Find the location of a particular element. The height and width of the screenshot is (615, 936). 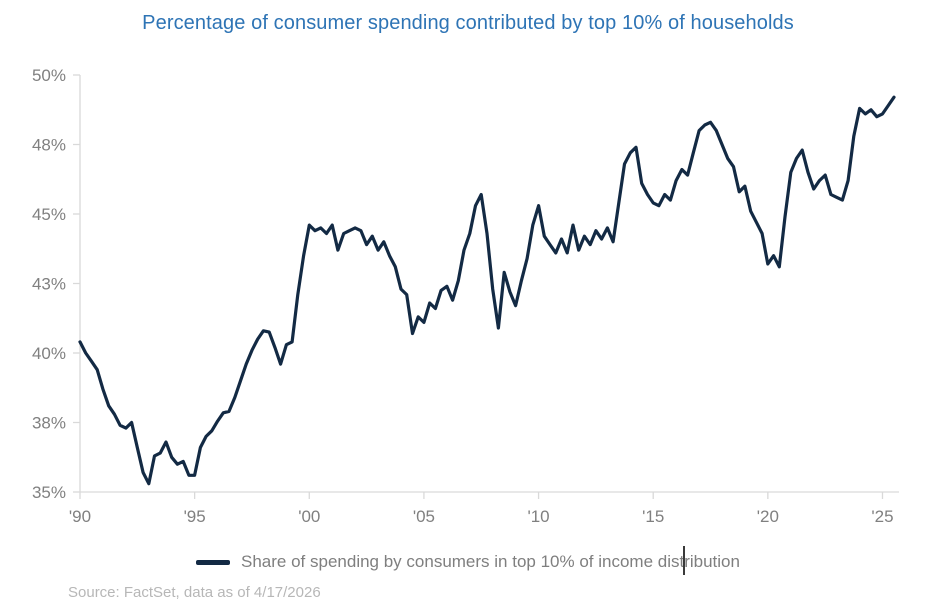

x-axis-tick-label: '90 is located at coordinates (80, 516).